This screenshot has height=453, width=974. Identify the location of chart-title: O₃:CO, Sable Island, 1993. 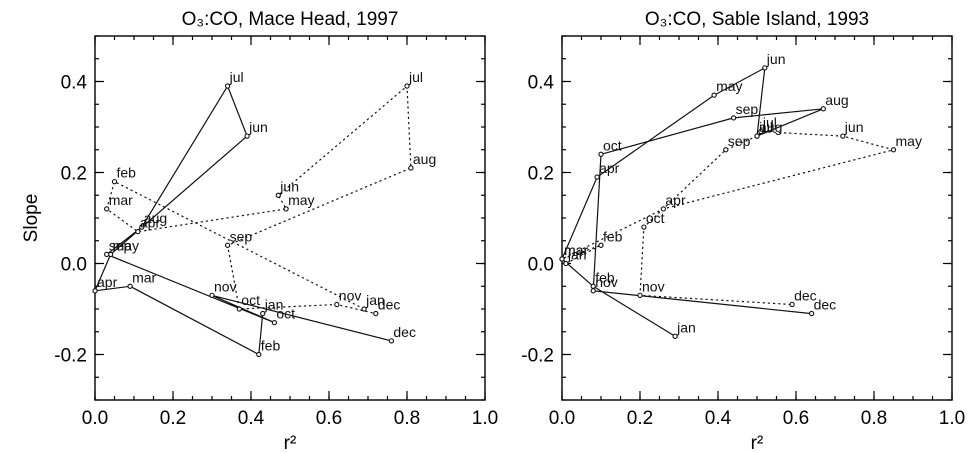
(757, 19).